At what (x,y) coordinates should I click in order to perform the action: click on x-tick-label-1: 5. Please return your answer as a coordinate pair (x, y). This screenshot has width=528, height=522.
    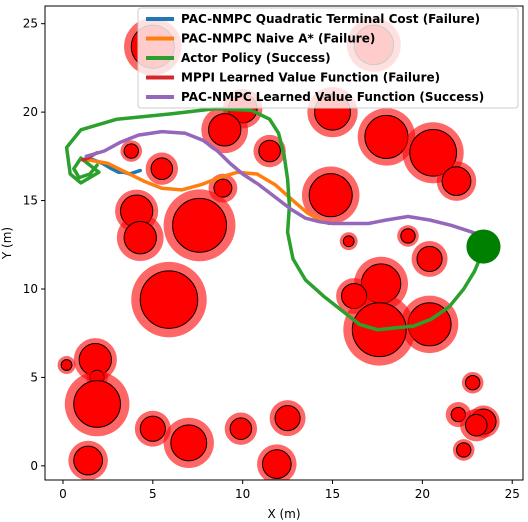
    Looking at the image, I should click on (153, 494).